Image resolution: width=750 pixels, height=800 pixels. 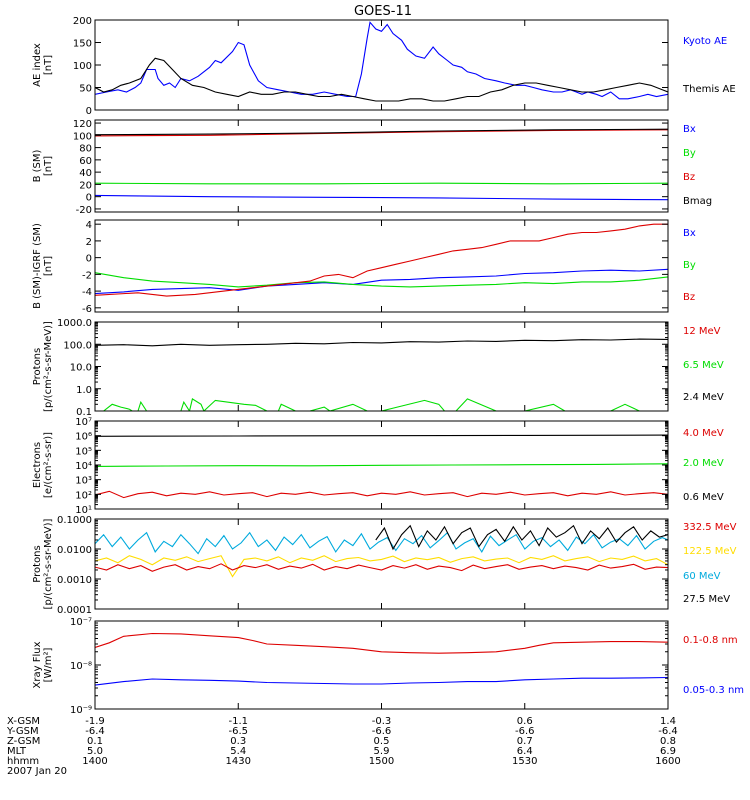 What do you see at coordinates (37, 771) in the screenshot?
I see `date-label: 2007 Jan 20` at bounding box center [37, 771].